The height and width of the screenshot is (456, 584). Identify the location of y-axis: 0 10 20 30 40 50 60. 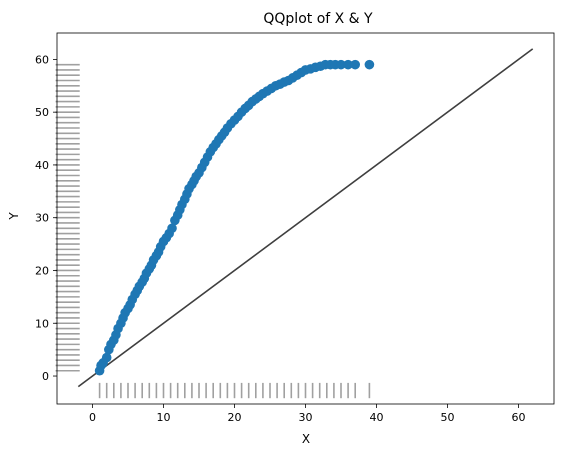
(46, 218).